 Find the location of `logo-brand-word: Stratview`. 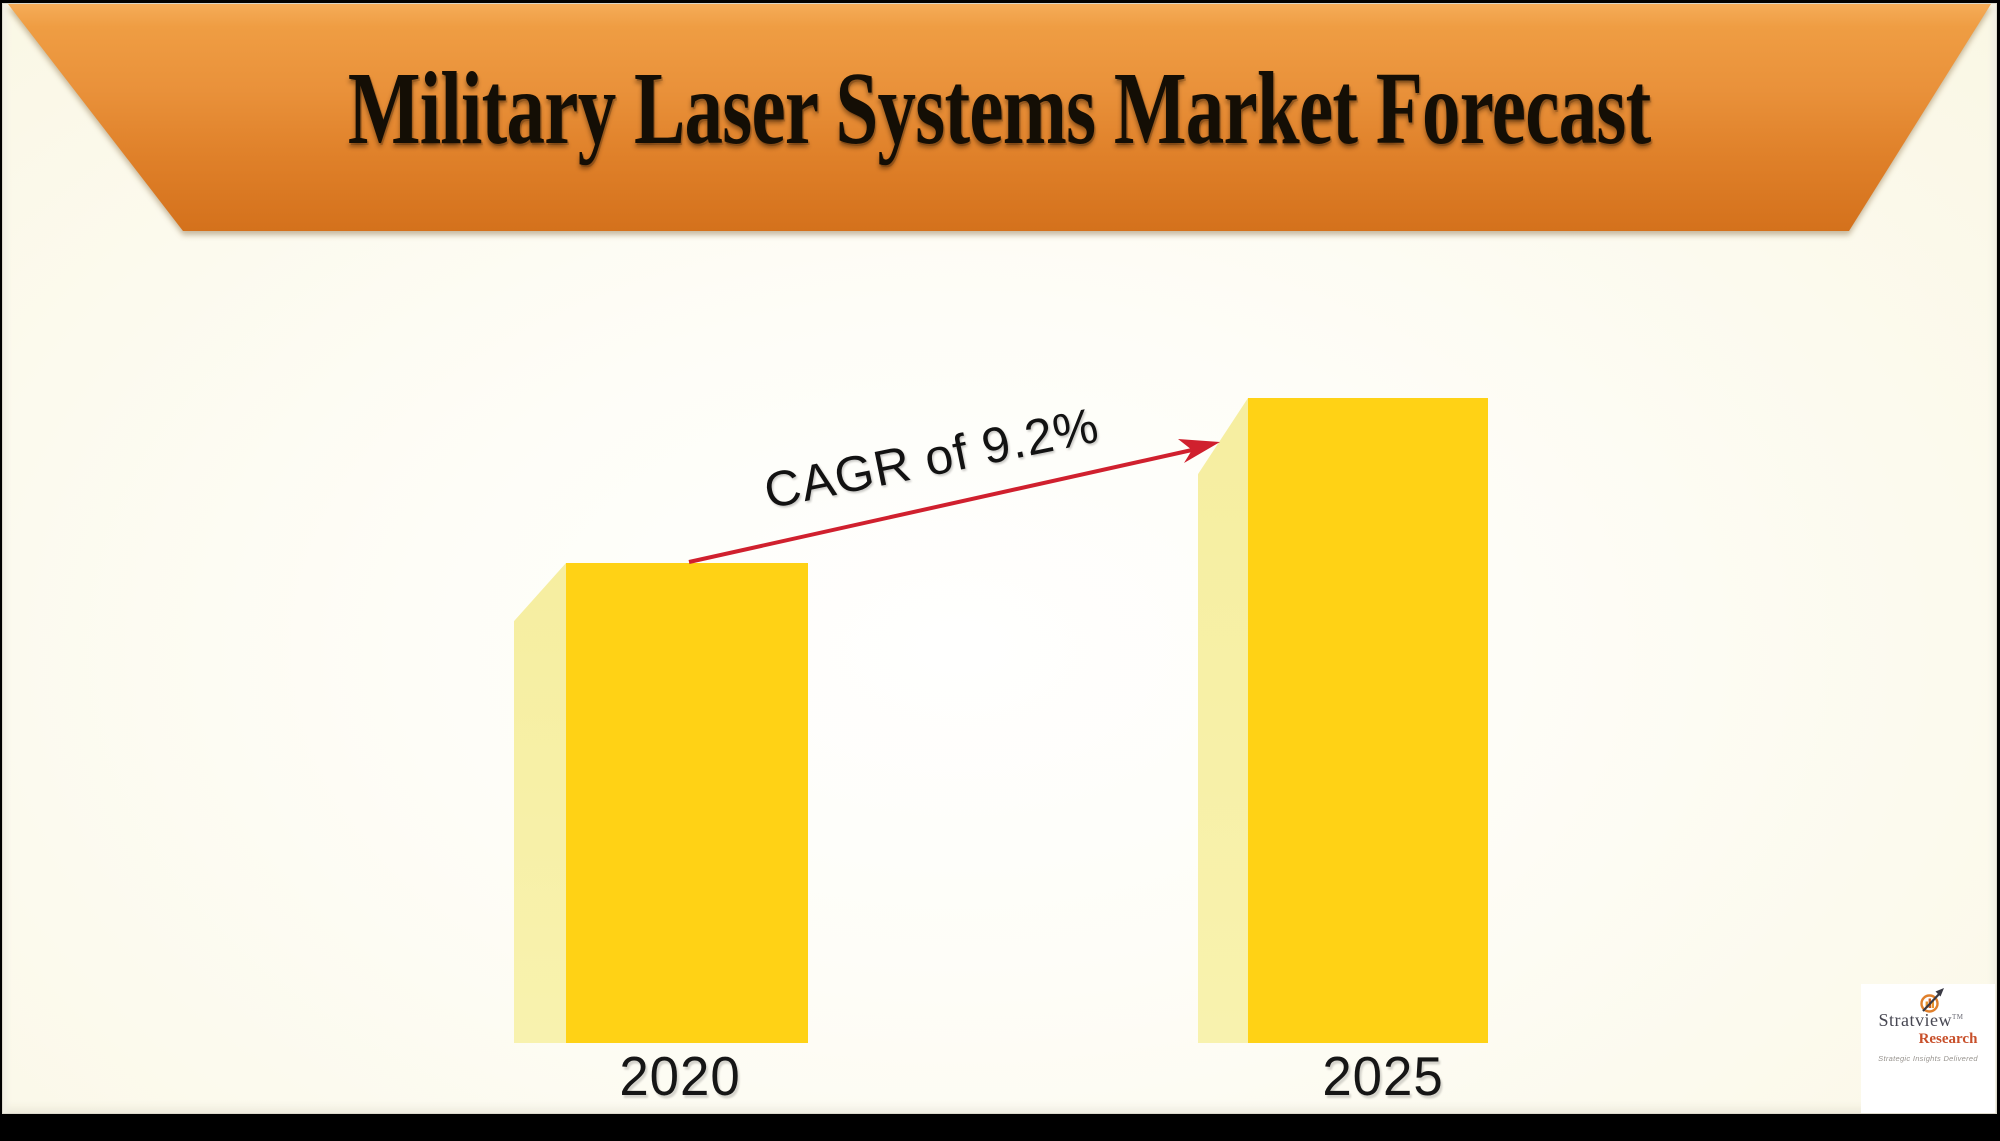

logo-brand-word: Stratview is located at coordinates (1915, 1020).